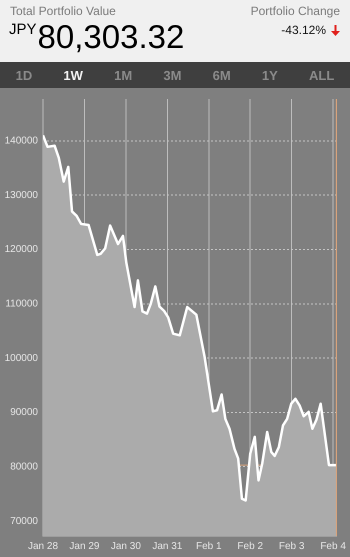  Describe the element at coordinates (21, 250) in the screenshot. I see `y-tick-label: 120000` at that location.